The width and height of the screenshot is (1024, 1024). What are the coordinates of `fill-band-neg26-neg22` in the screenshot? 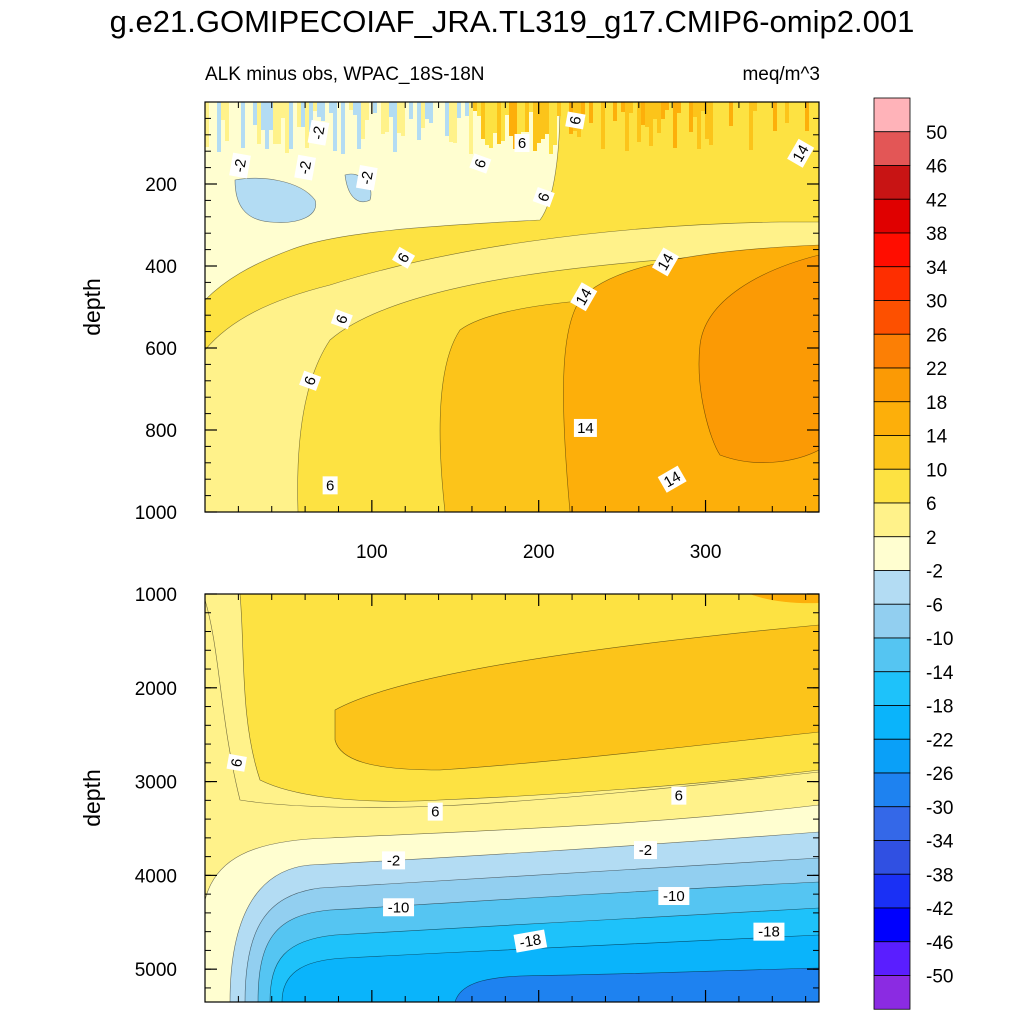 It's located at (636, 984).